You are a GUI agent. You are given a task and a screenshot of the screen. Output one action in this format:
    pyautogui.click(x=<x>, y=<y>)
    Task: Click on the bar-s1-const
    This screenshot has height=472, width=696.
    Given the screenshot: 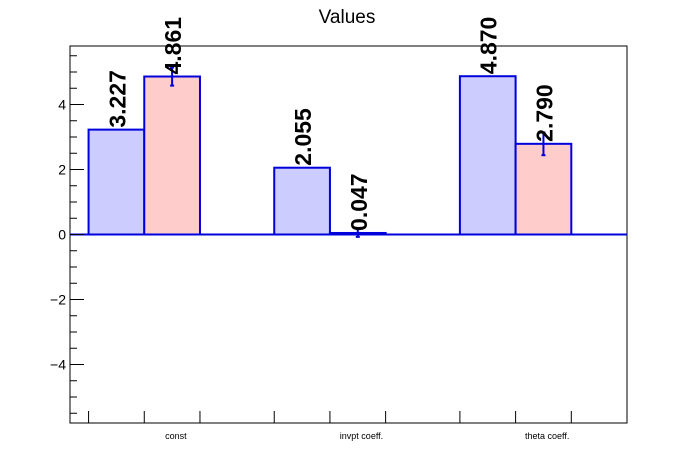 What is the action you would take?
    pyautogui.click(x=116, y=182)
    